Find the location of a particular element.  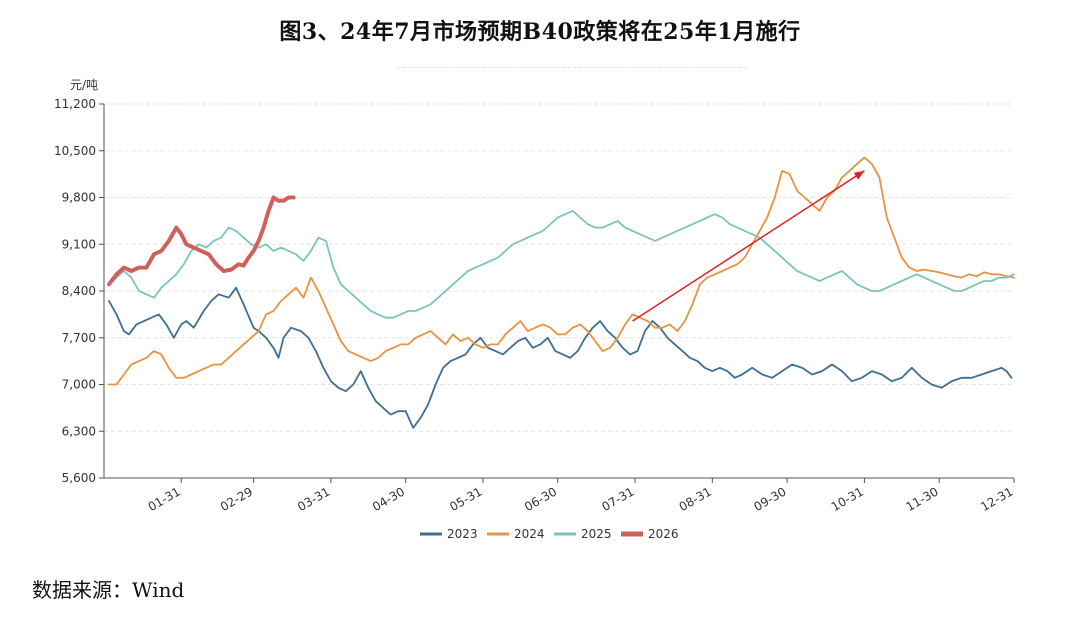

x-tick-label: 05-31 is located at coordinates (465, 499).